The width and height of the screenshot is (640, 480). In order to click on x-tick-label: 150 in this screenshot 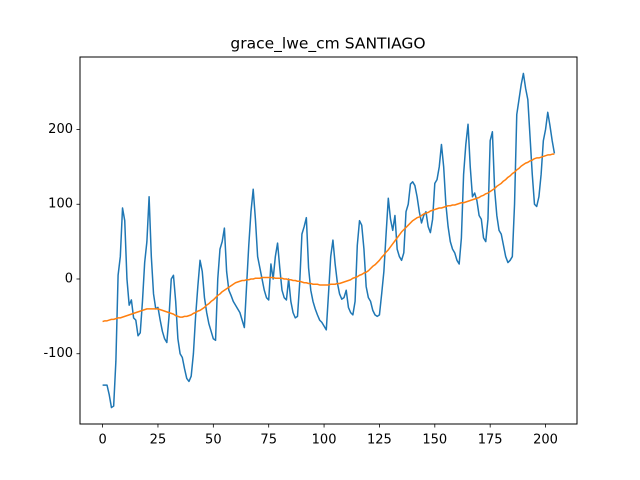, I will do `click(434, 440)`.